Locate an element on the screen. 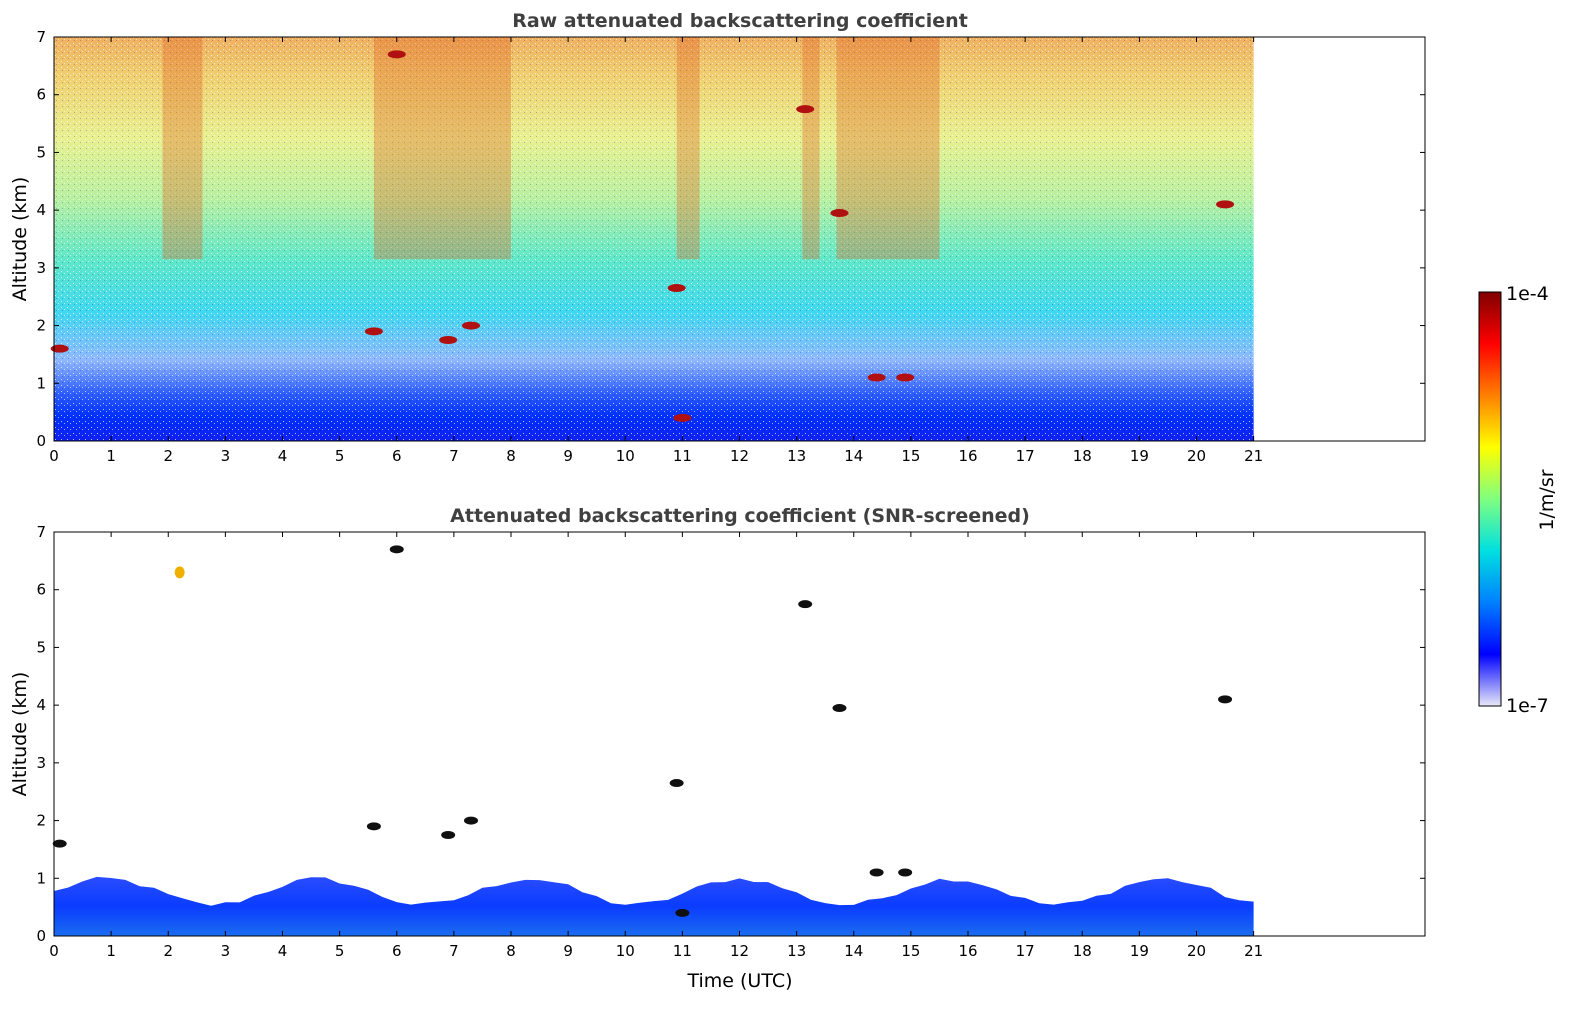 This screenshot has width=1595, height=1020. x-tick-label: 18 is located at coordinates (1082, 951).